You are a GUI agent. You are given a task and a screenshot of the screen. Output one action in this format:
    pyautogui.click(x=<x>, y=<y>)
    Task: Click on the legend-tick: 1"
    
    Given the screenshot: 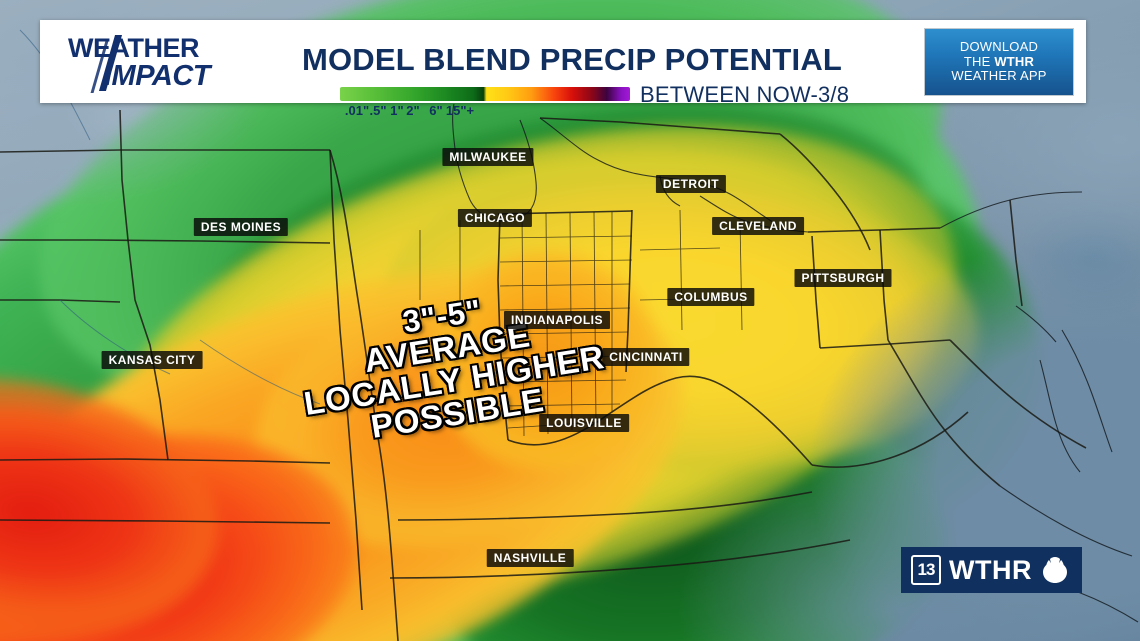 What is the action you would take?
    pyautogui.click(x=397, y=110)
    